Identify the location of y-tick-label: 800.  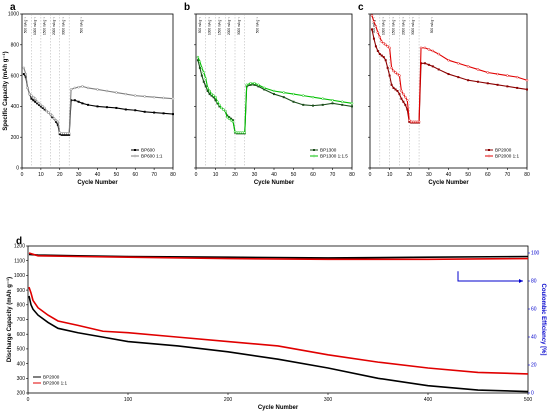
(21, 306).